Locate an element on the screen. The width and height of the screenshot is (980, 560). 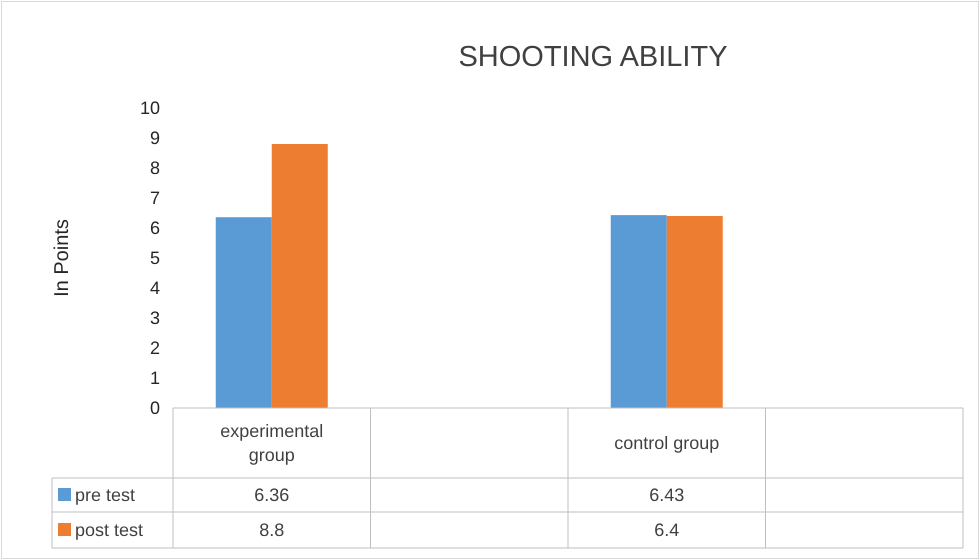
y-tick-label: 10 is located at coordinates (150, 108).